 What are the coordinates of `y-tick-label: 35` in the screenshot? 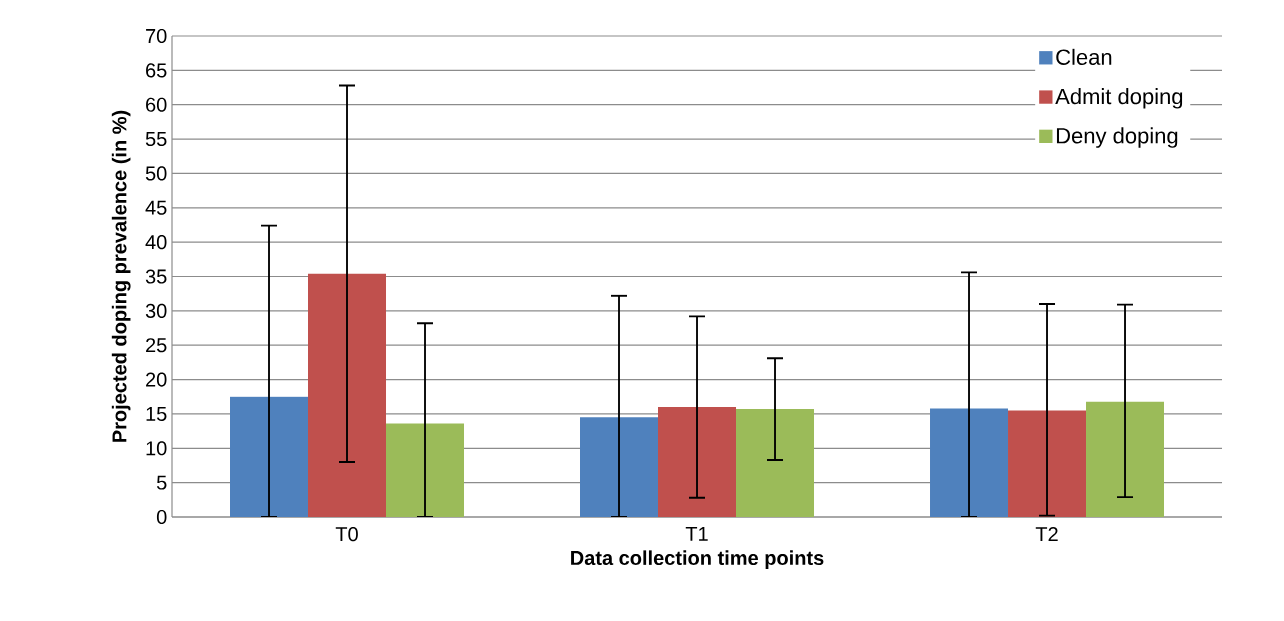 It's located at (156, 276).